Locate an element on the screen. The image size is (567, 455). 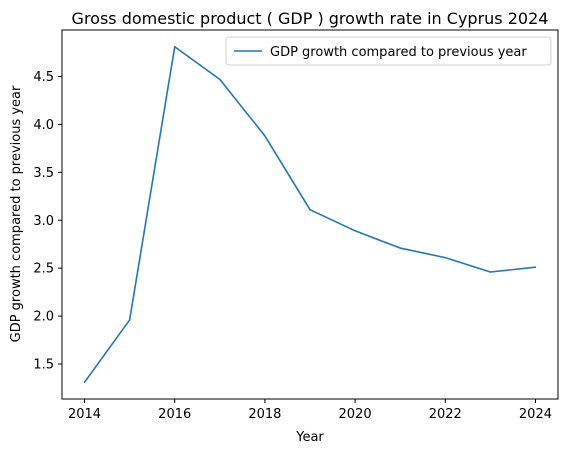
y-tick-label: 3.0 is located at coordinates (43, 221).